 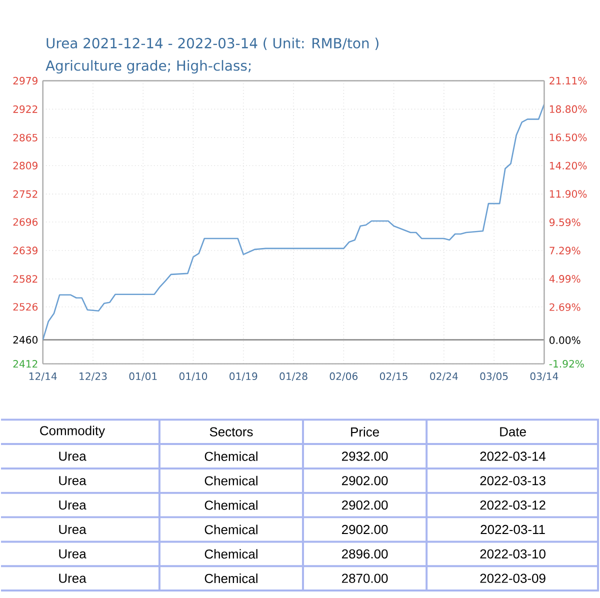 What do you see at coordinates (244, 376) in the screenshot?
I see `x-tick-label: 01/19` at bounding box center [244, 376].